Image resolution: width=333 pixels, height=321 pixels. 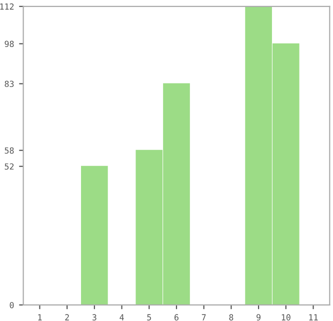 I want to click on x-tick-label: 6, so click(x=176, y=317).